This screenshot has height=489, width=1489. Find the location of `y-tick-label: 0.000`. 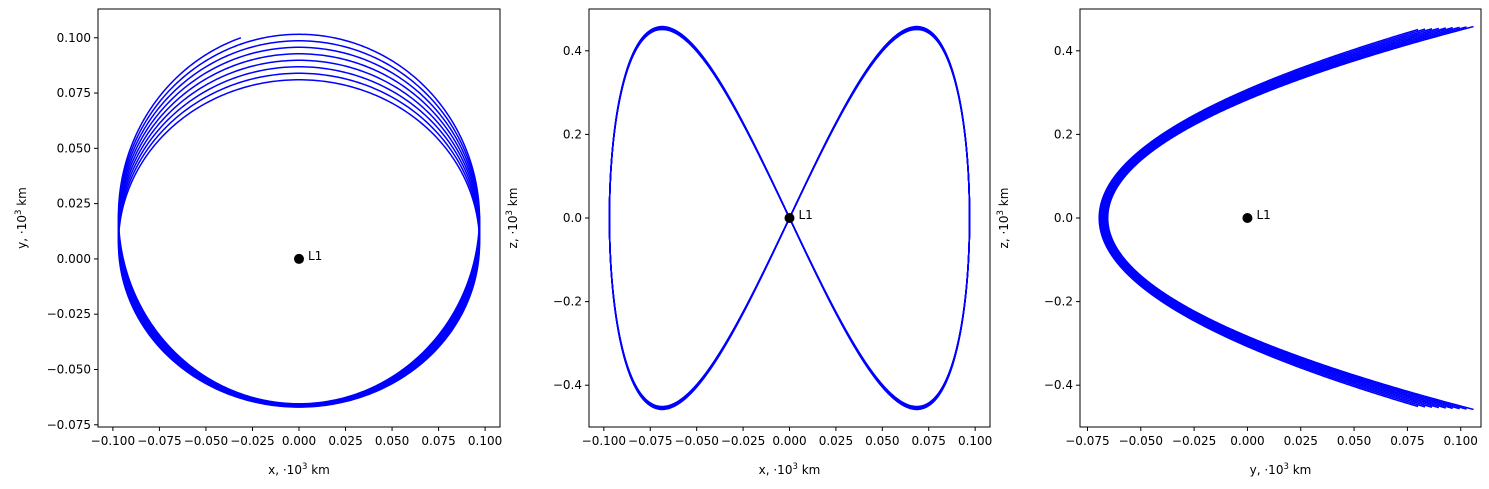

y-tick-label: 0.000 is located at coordinates (74, 259).